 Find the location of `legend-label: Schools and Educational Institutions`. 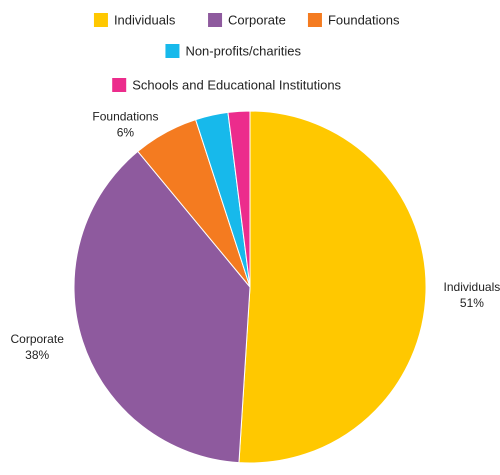

legend-label: Schools and Educational Institutions is located at coordinates (236, 85).